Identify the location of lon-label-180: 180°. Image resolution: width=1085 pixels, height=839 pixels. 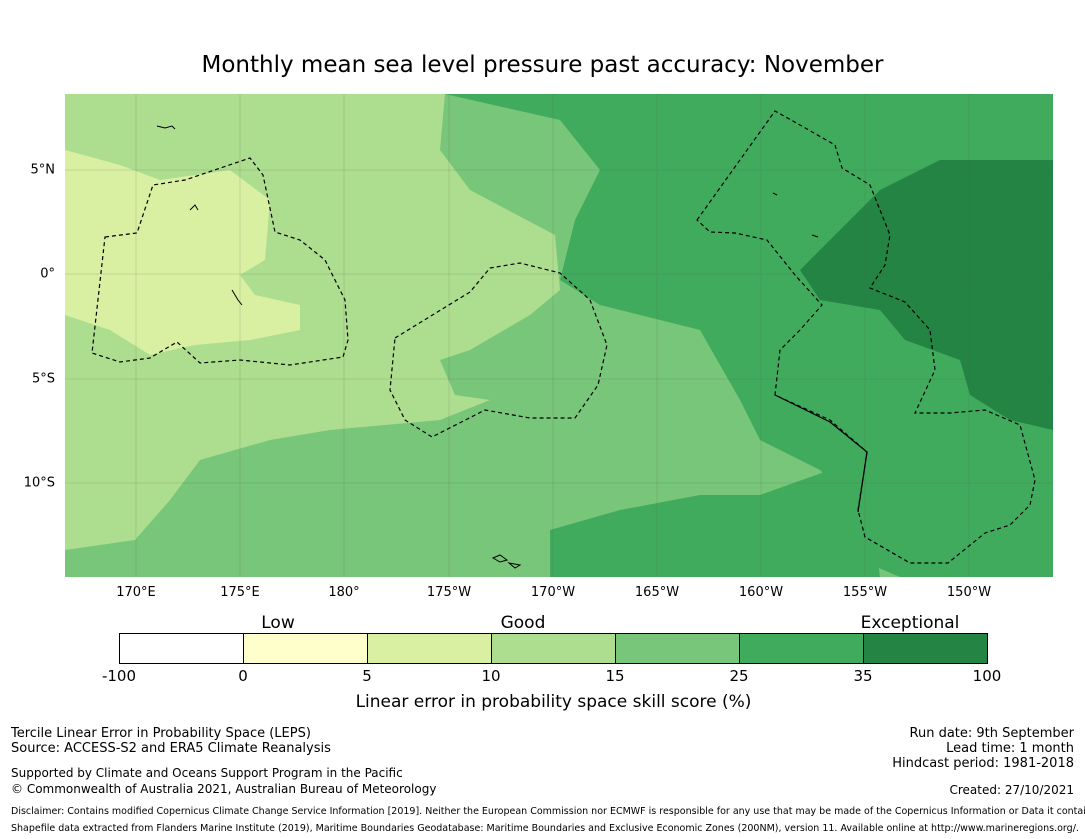
(344, 592).